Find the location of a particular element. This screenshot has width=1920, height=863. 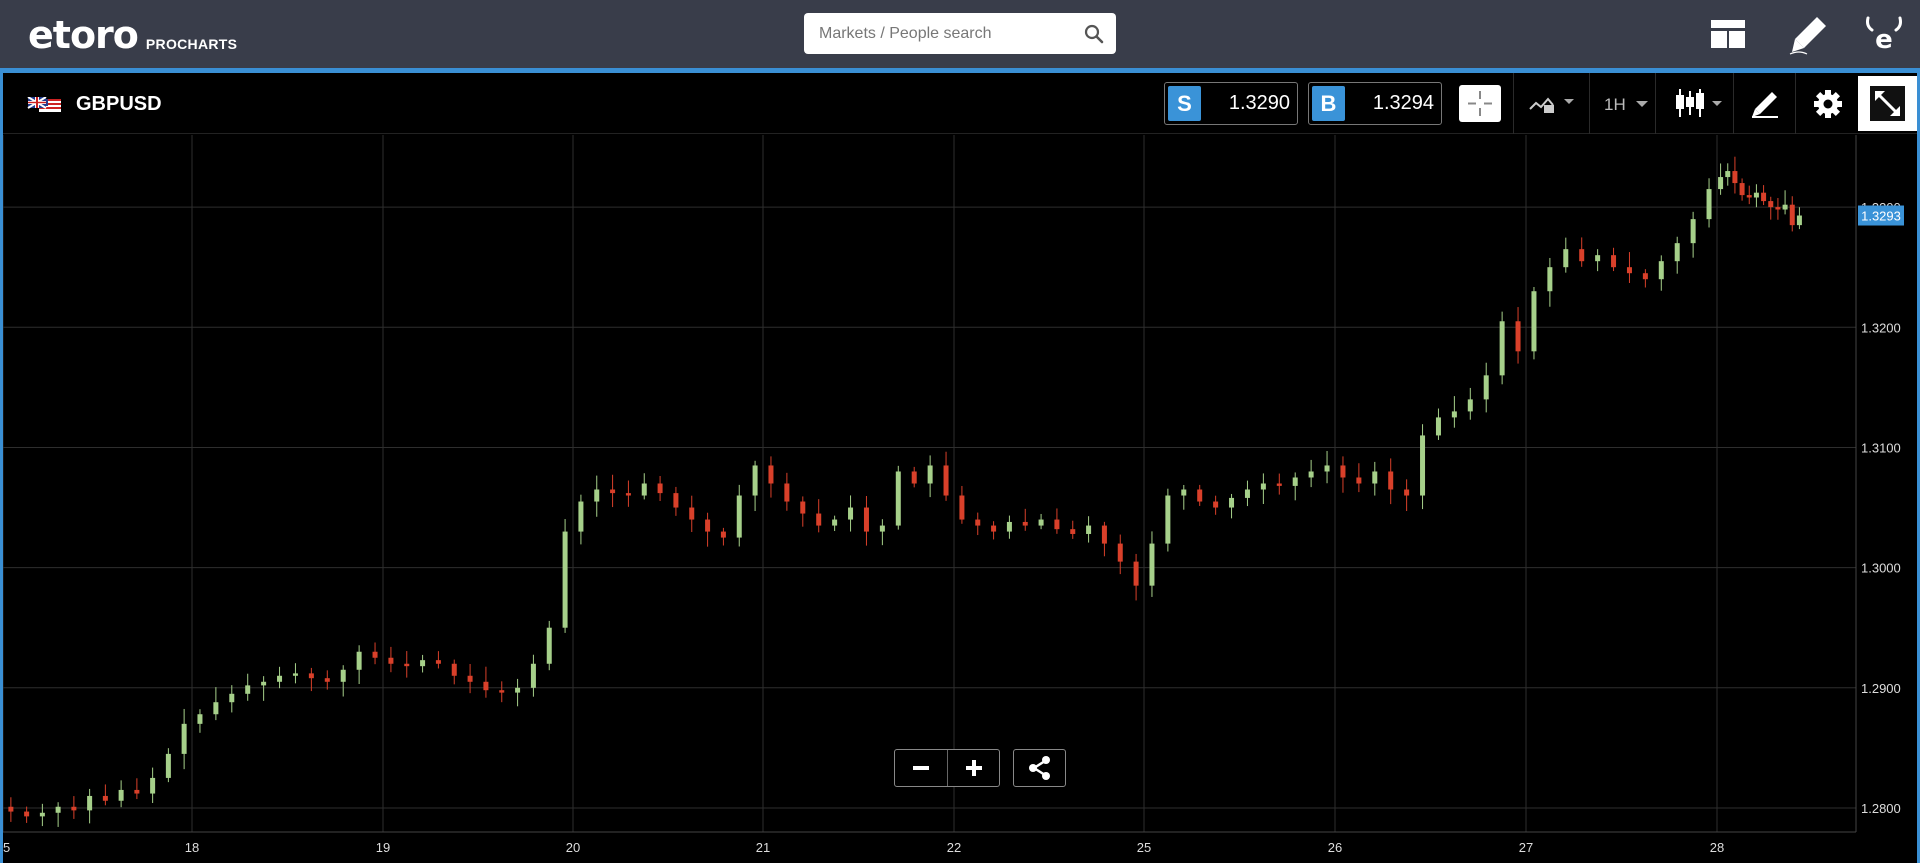

search-input is located at coordinates (934, 33).